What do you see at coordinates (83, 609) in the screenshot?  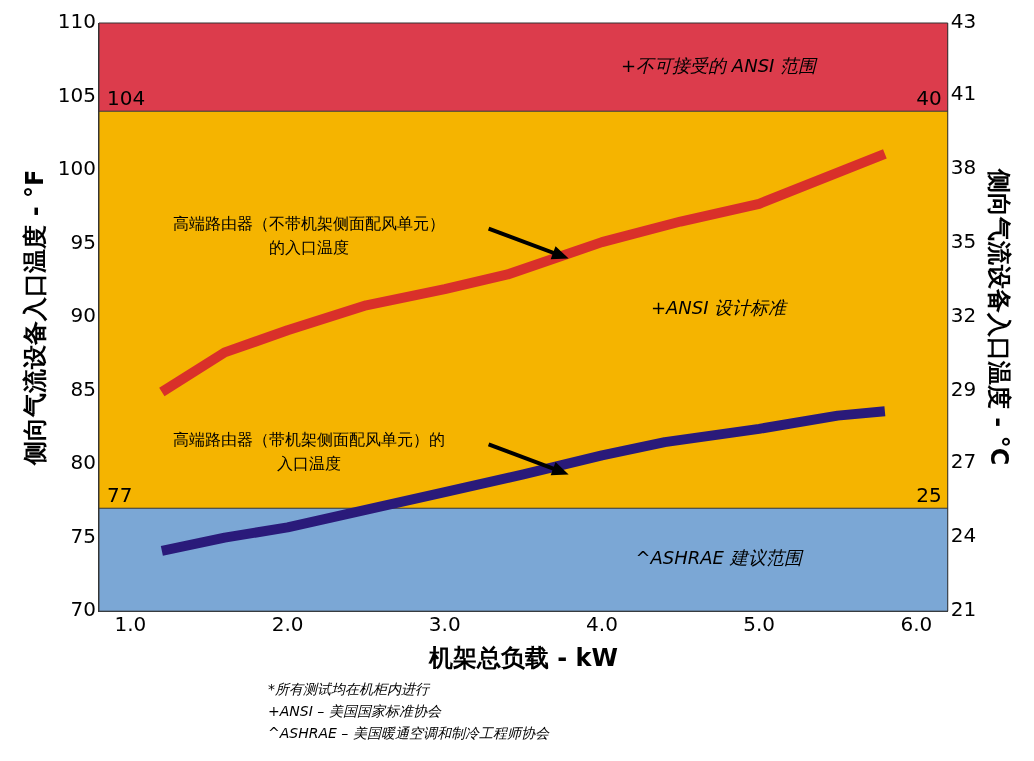 I see `y-tick-label: 70` at bounding box center [83, 609].